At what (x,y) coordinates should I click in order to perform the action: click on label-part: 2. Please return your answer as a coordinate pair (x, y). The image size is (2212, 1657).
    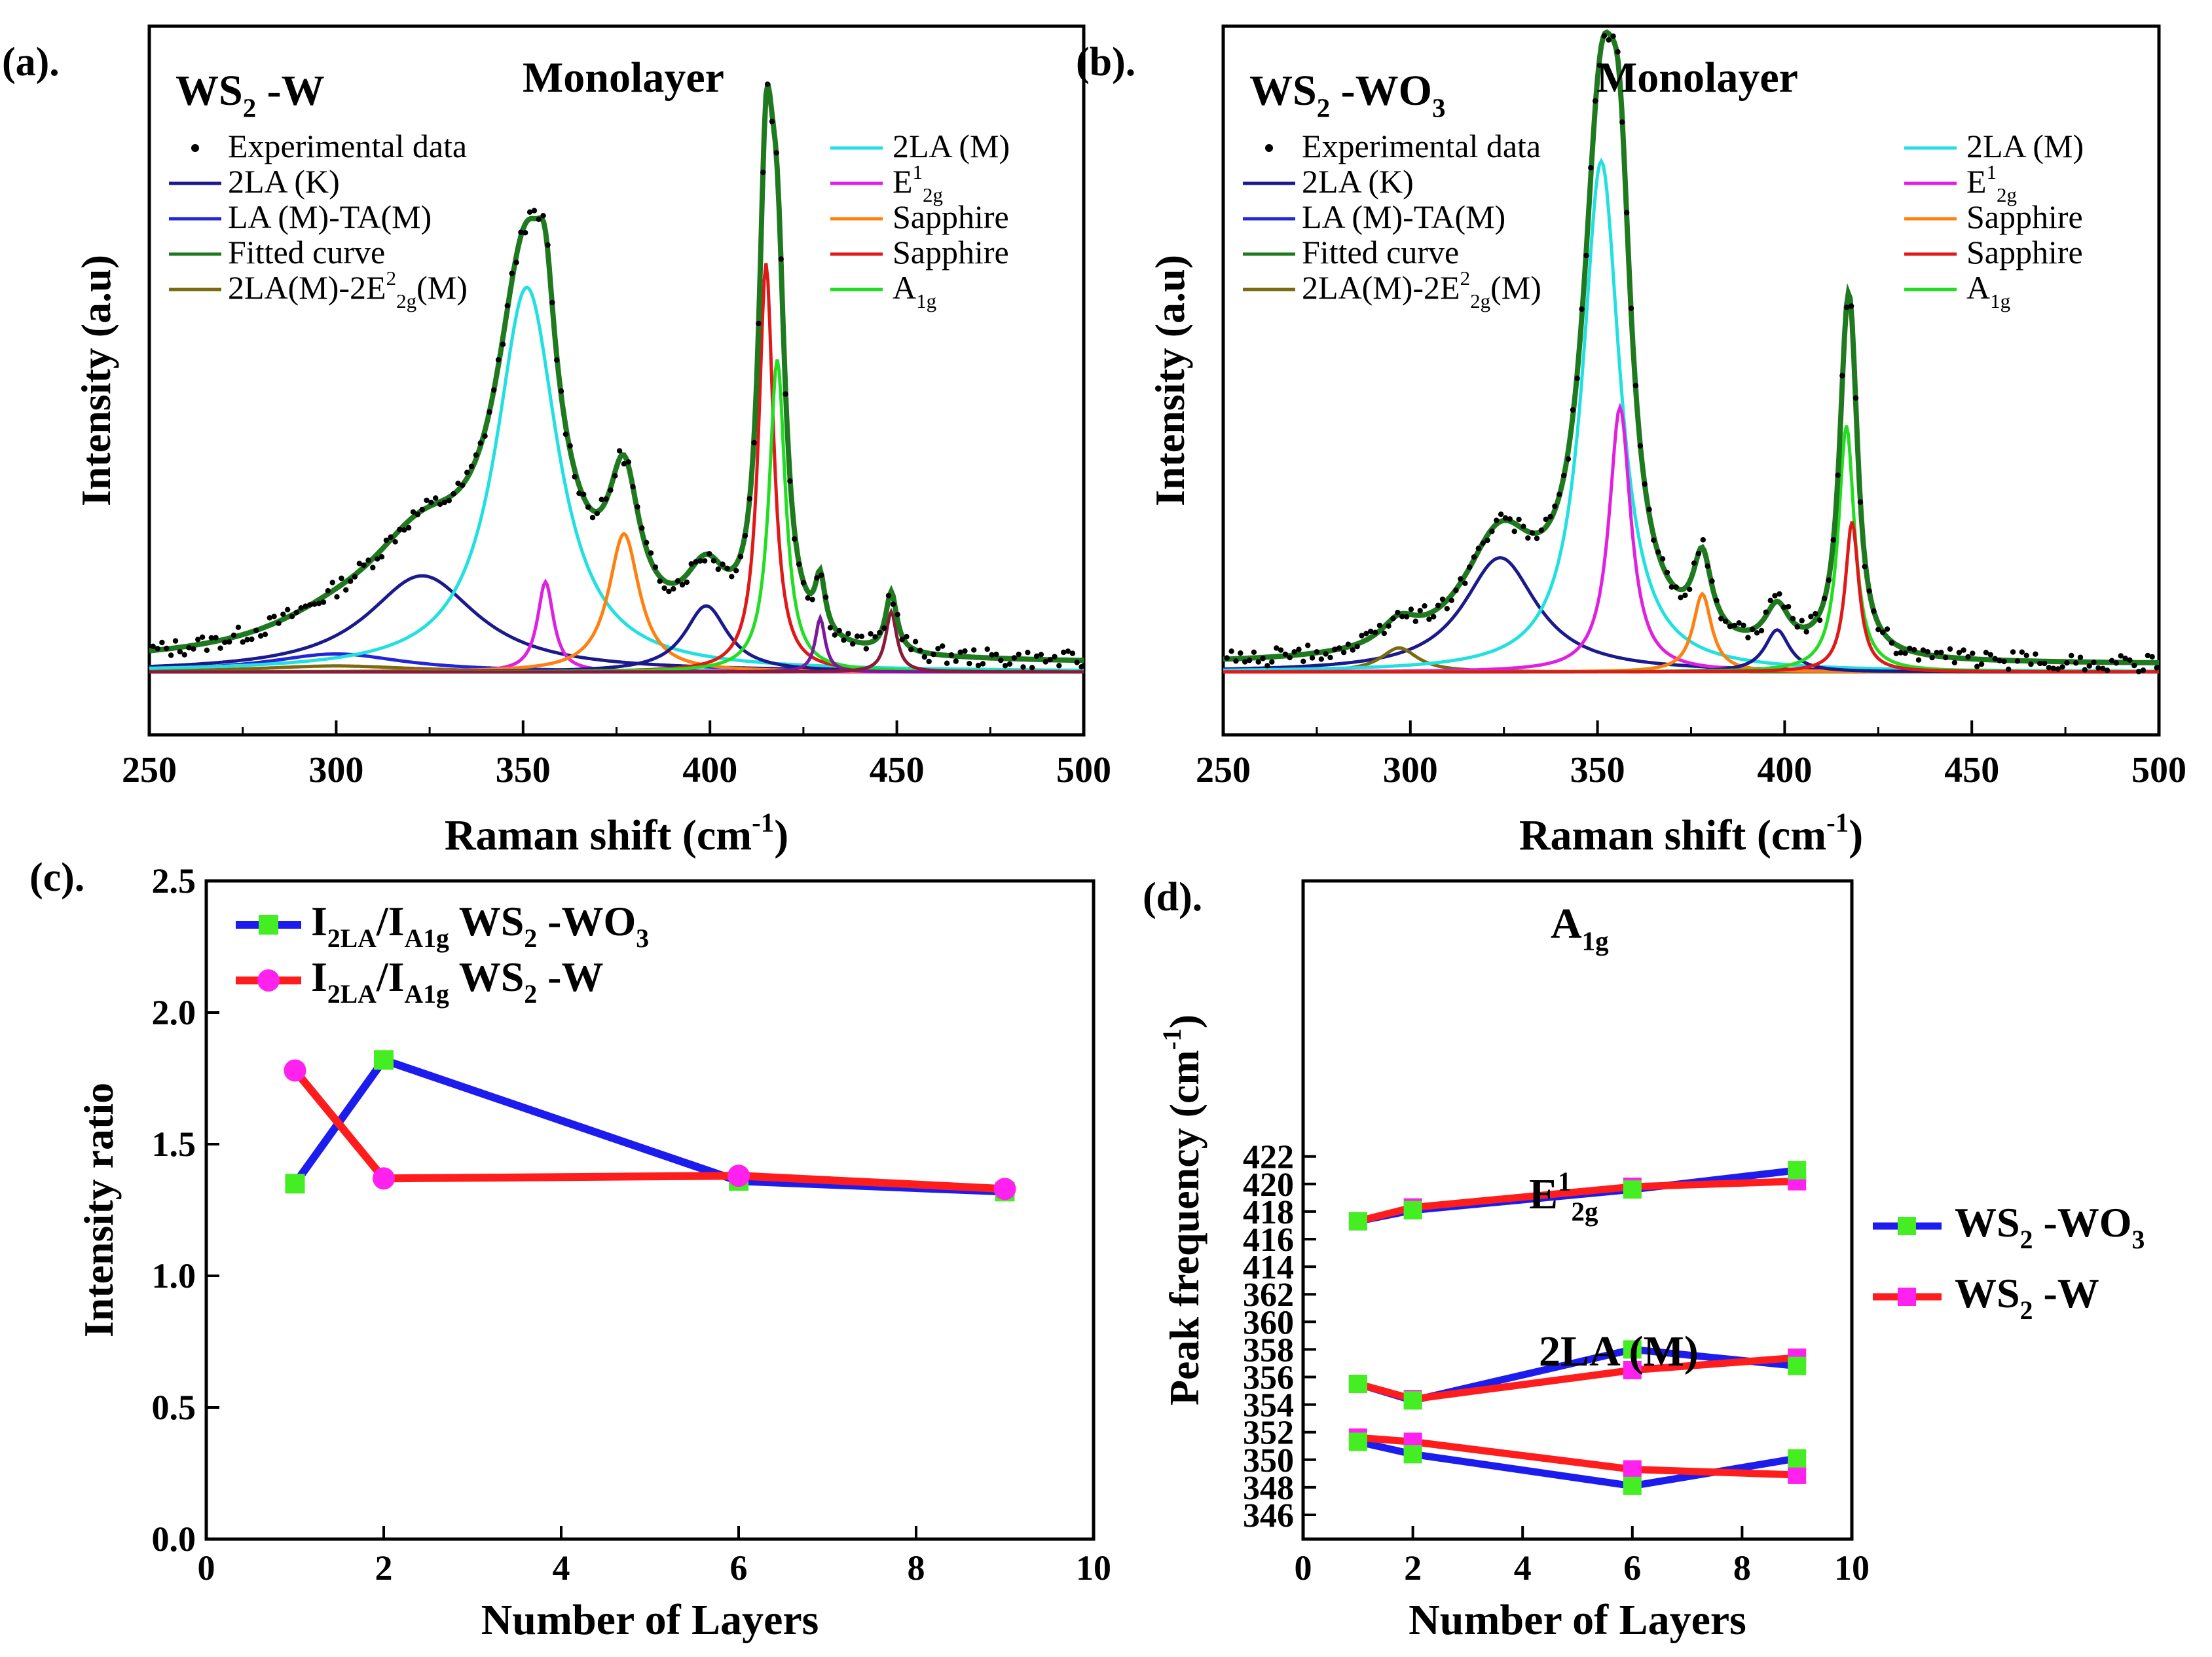
    Looking at the image, I should click on (2027, 1239).